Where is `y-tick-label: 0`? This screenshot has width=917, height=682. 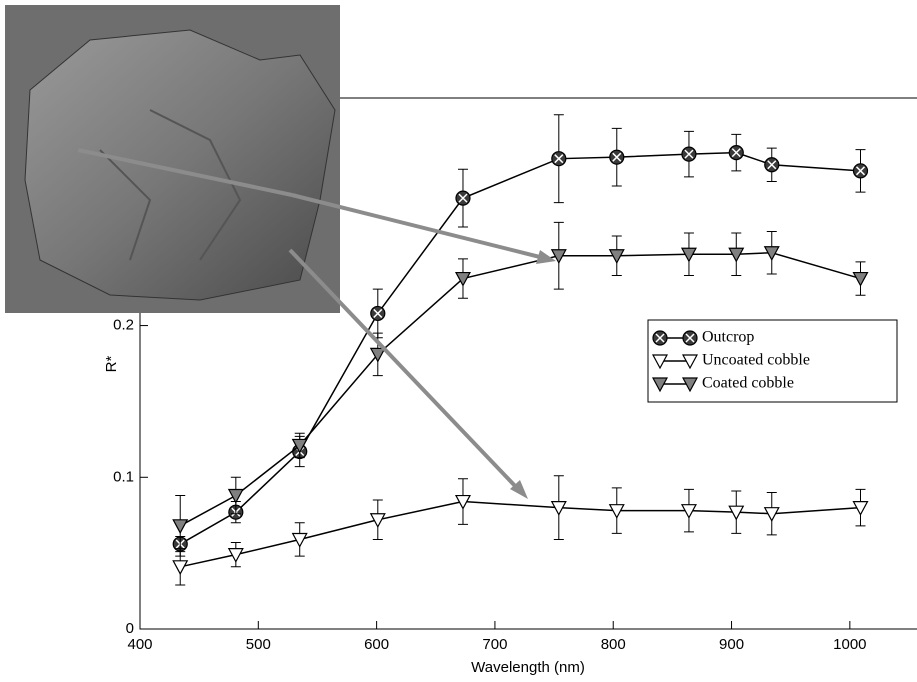
y-tick-label: 0 is located at coordinates (130, 628).